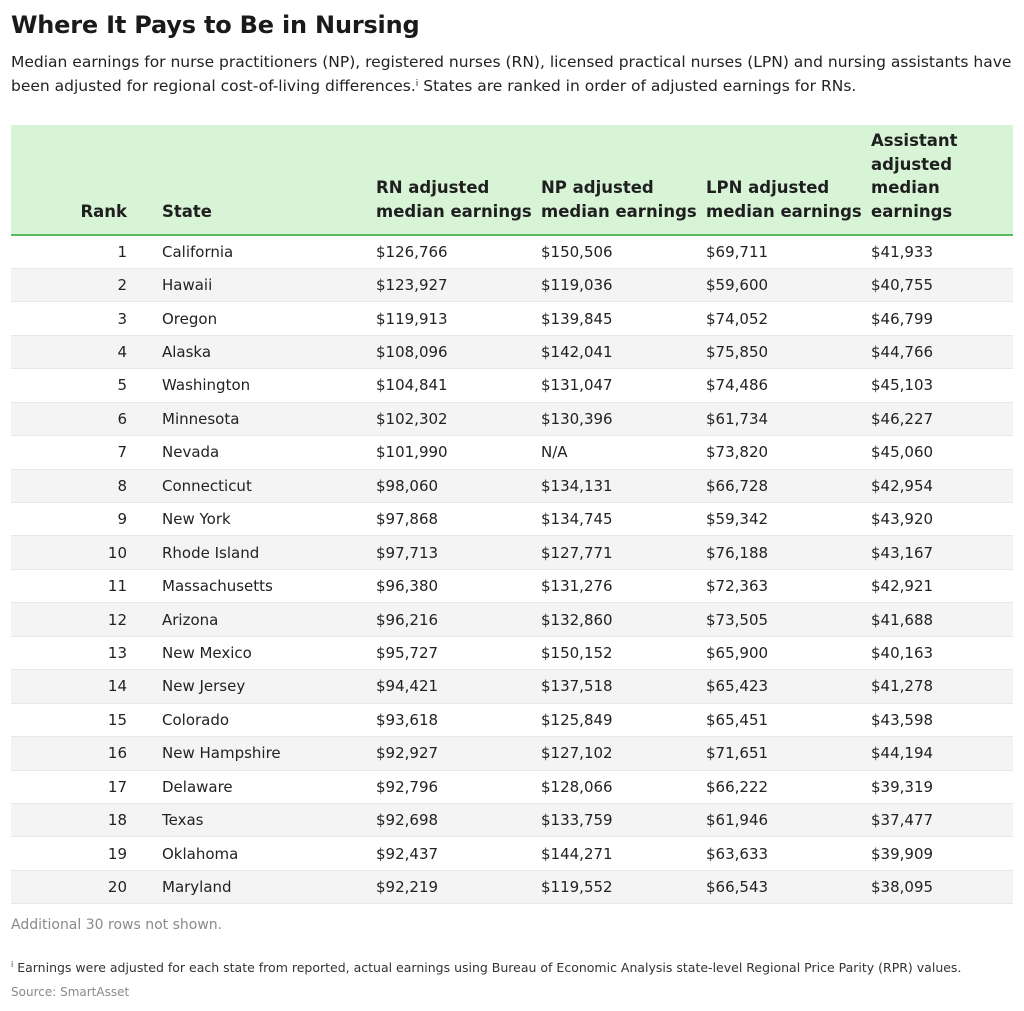 Image resolution: width=1024 pixels, height=1011 pixels. What do you see at coordinates (942, 619) in the screenshot?
I see `assistant-earnings-cell: $41,688` at bounding box center [942, 619].